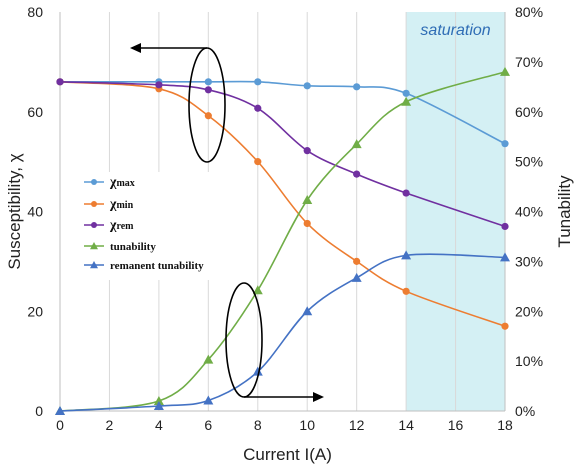  I want to click on y-right-tick-label: 60%, so click(529, 112).